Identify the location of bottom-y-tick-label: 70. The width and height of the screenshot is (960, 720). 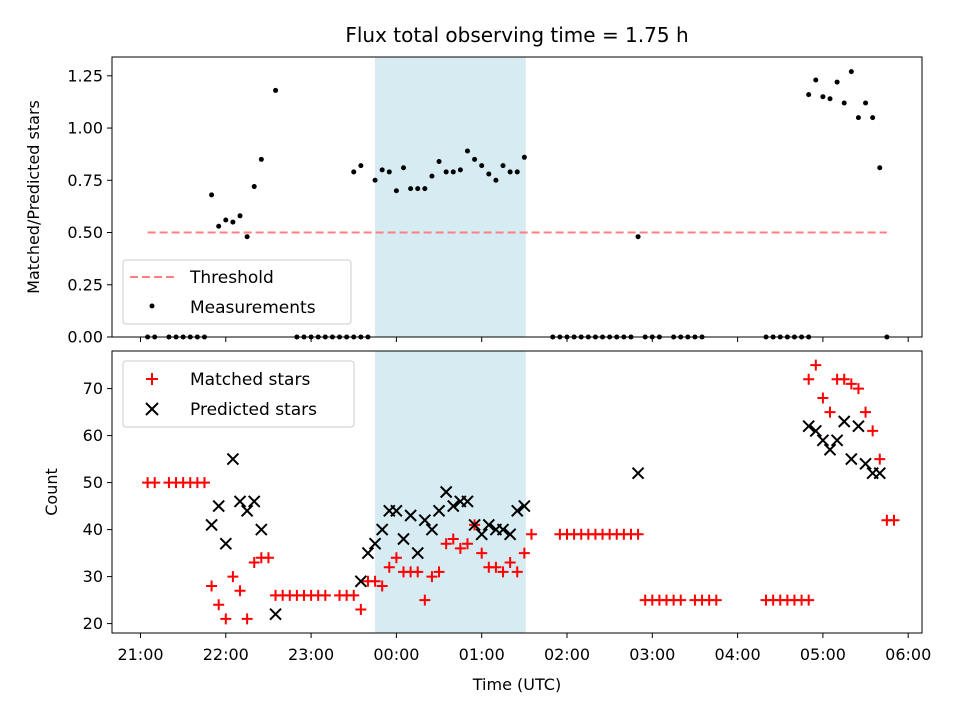
(93, 388).